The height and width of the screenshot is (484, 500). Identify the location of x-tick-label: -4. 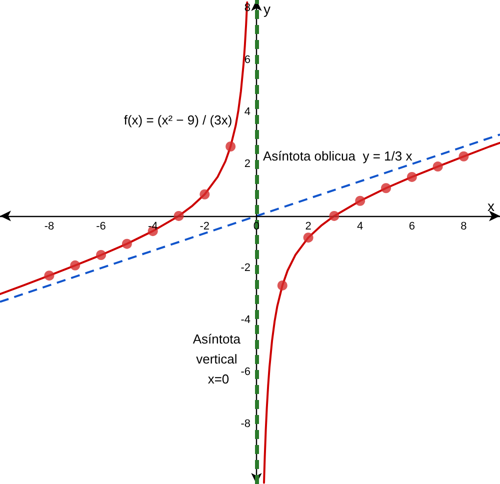
(153, 226).